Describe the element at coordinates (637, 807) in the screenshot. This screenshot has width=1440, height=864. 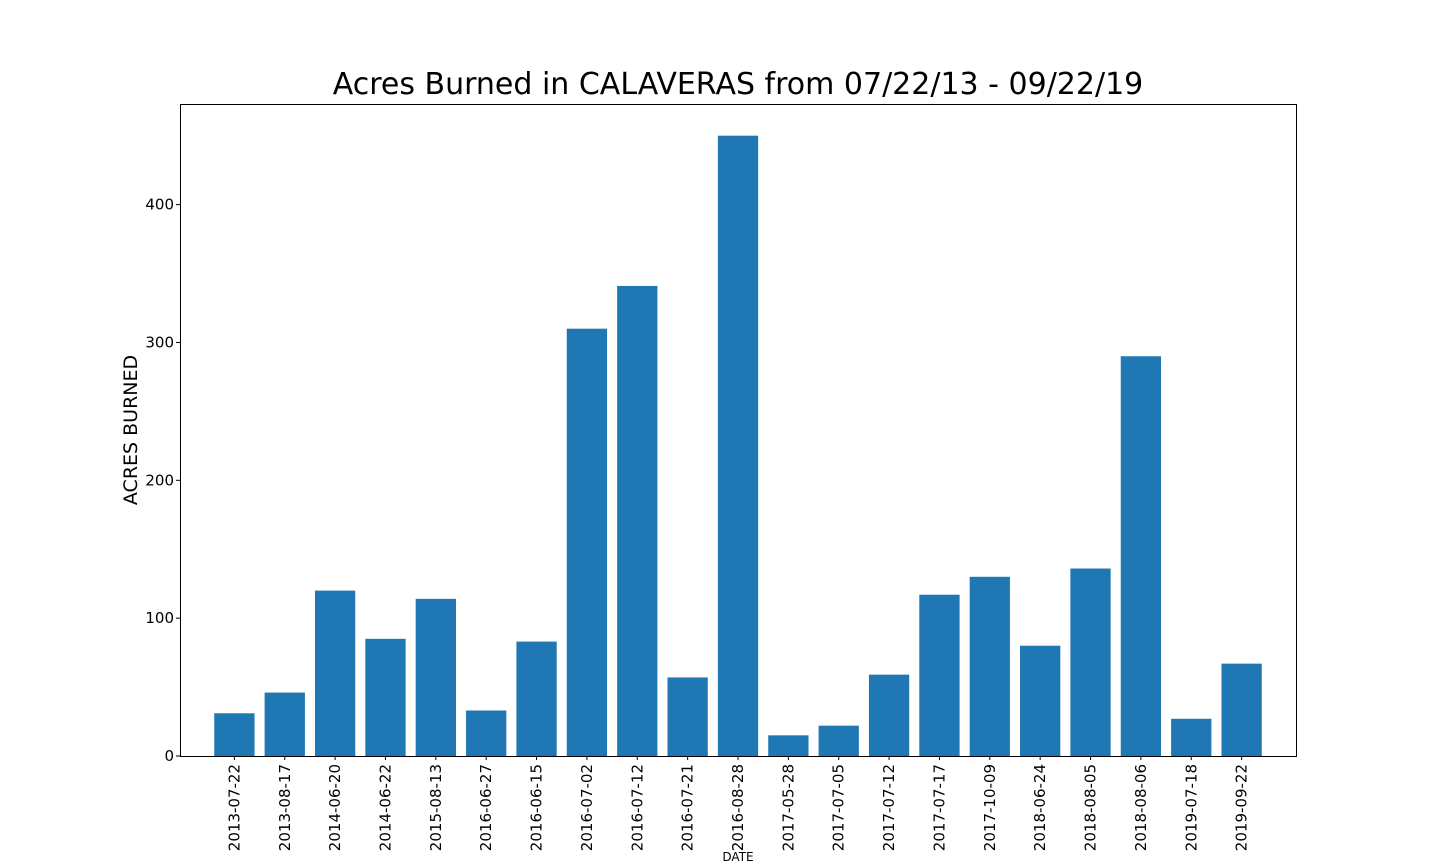
I see `x-tick-label: 2016-07-12` at that location.